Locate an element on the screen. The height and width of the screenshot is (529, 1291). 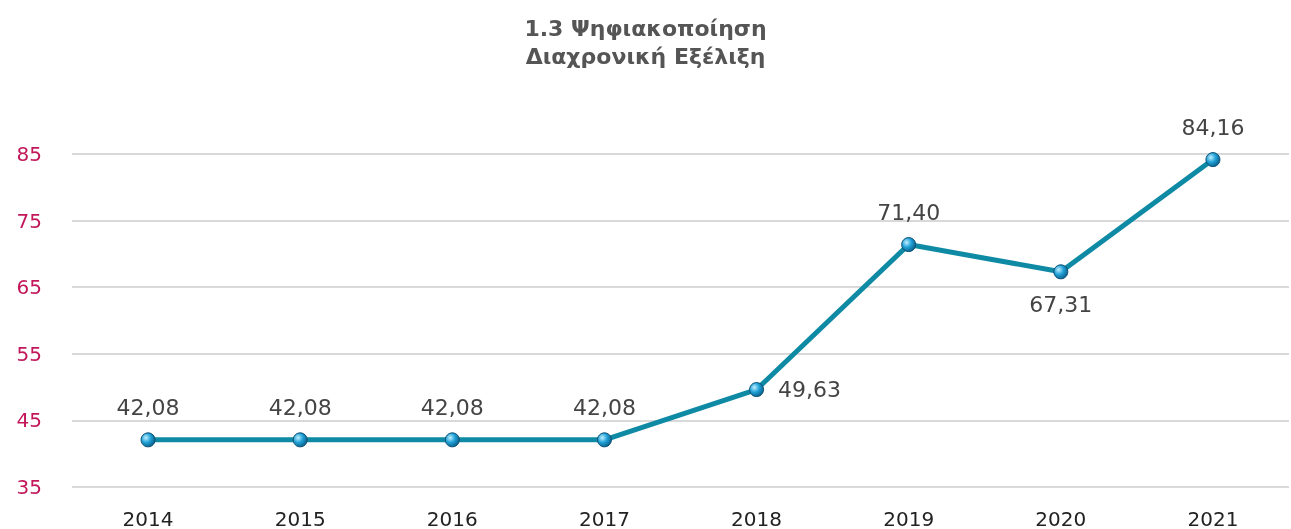
y-tick-label: 65 is located at coordinates (29, 287).